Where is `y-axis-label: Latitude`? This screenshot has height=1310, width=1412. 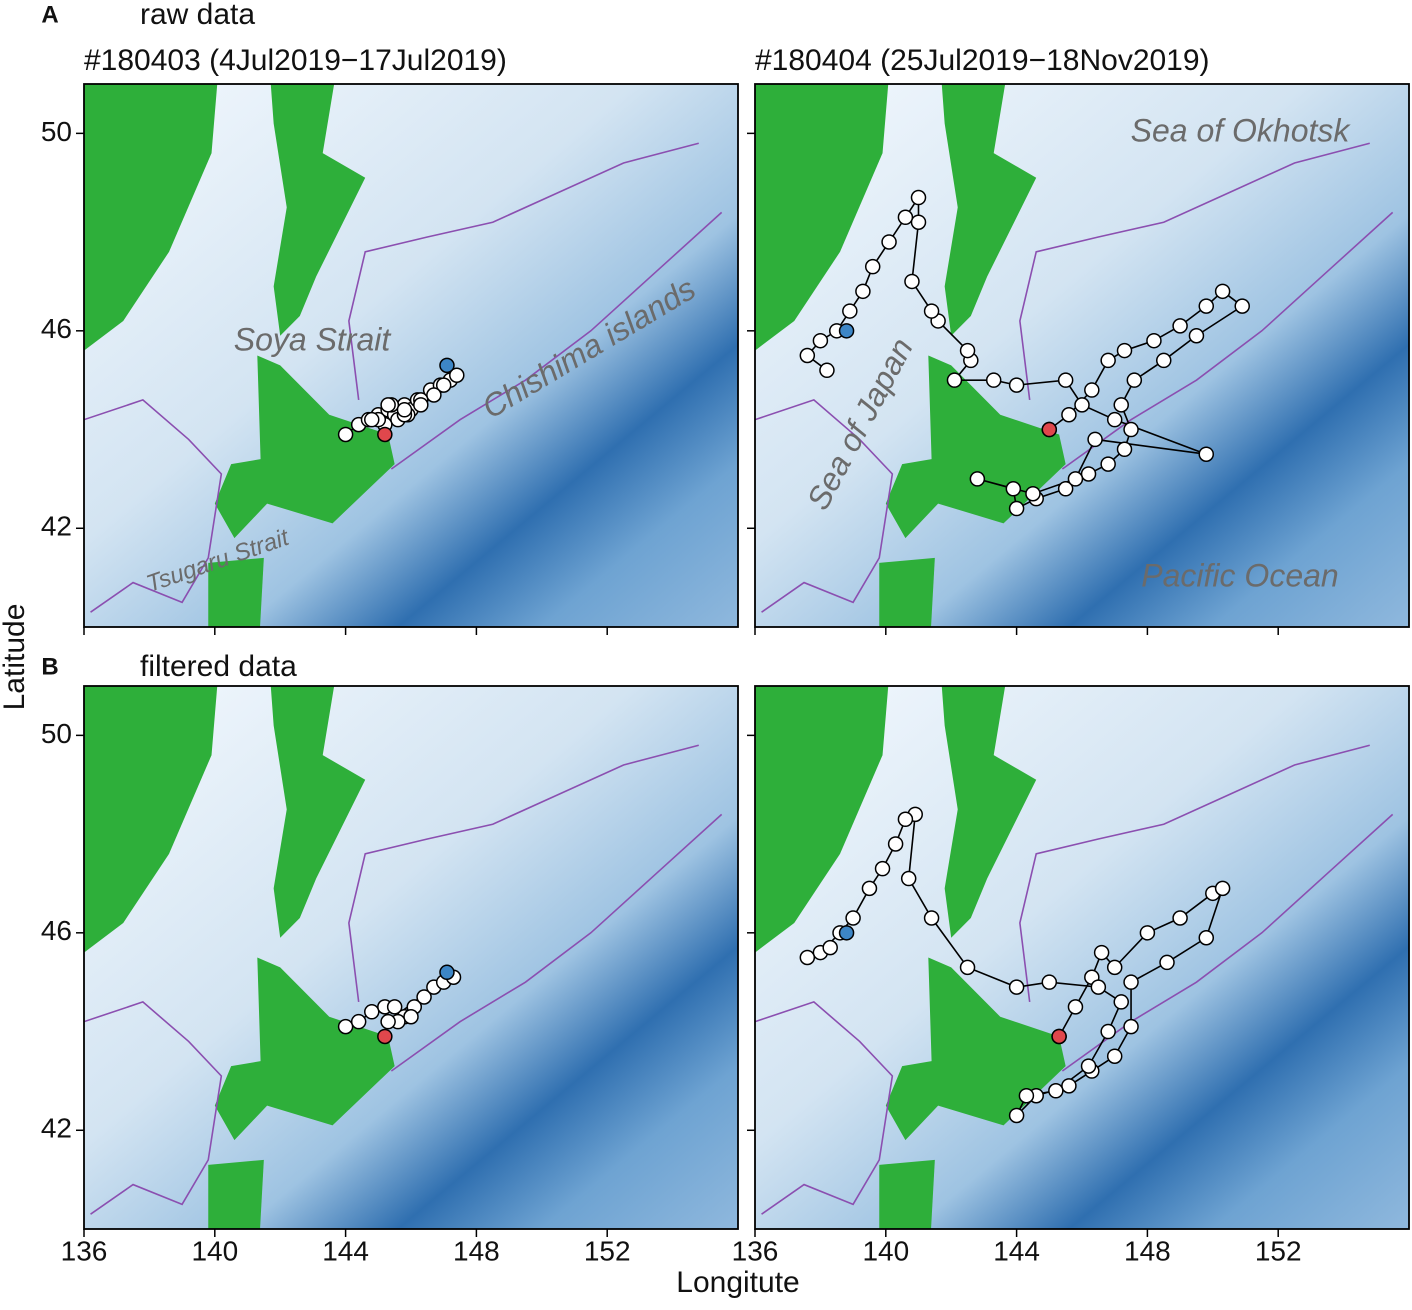
y-axis-label: Latitude is located at coordinates (15, 657).